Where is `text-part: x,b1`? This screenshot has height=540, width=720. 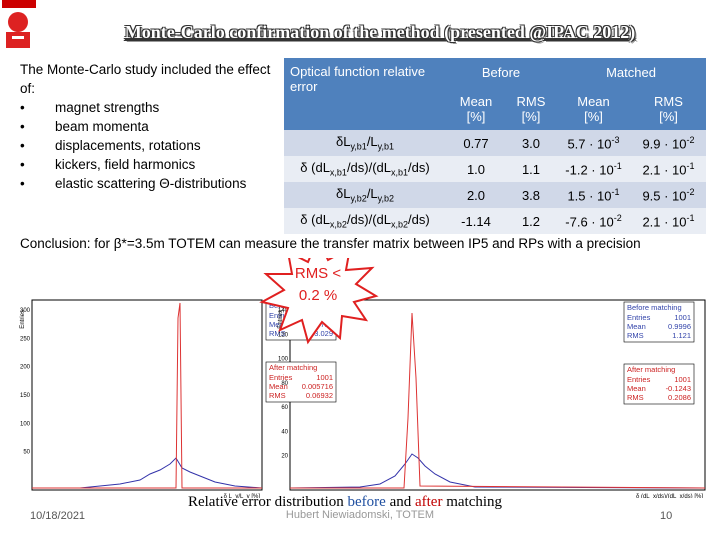 text-part: x,b1 is located at coordinates (338, 172).